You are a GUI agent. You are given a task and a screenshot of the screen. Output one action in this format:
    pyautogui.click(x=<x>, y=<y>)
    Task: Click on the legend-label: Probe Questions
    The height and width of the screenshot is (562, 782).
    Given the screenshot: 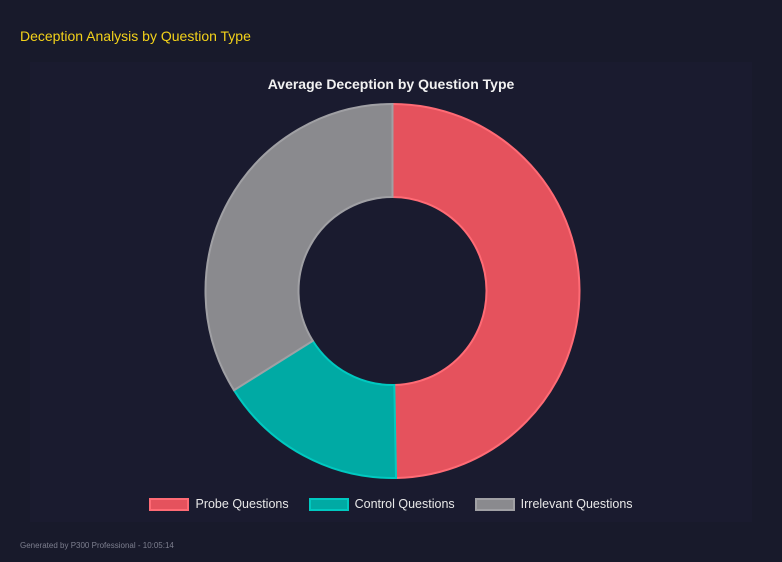 What is the action you would take?
    pyautogui.click(x=242, y=504)
    